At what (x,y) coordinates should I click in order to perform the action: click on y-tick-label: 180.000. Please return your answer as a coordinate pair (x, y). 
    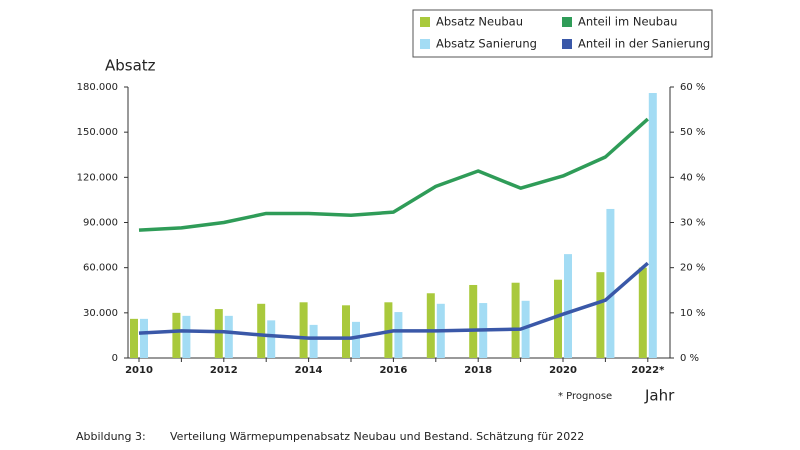
    Looking at the image, I should click on (97, 87).